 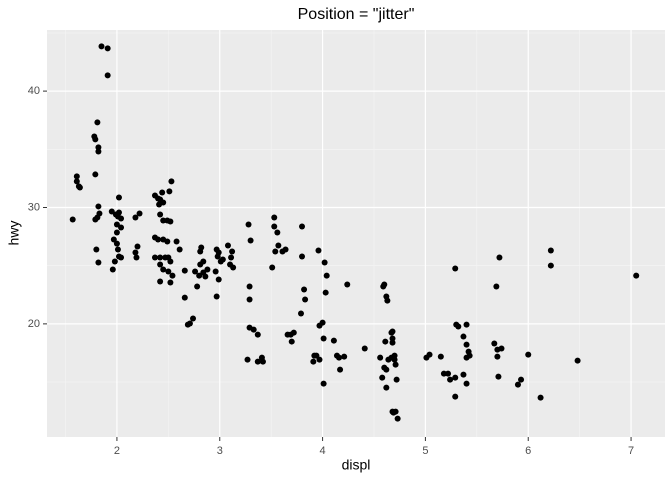 What do you see at coordinates (220, 451) in the screenshot?
I see `x-tick-label: 3` at bounding box center [220, 451].